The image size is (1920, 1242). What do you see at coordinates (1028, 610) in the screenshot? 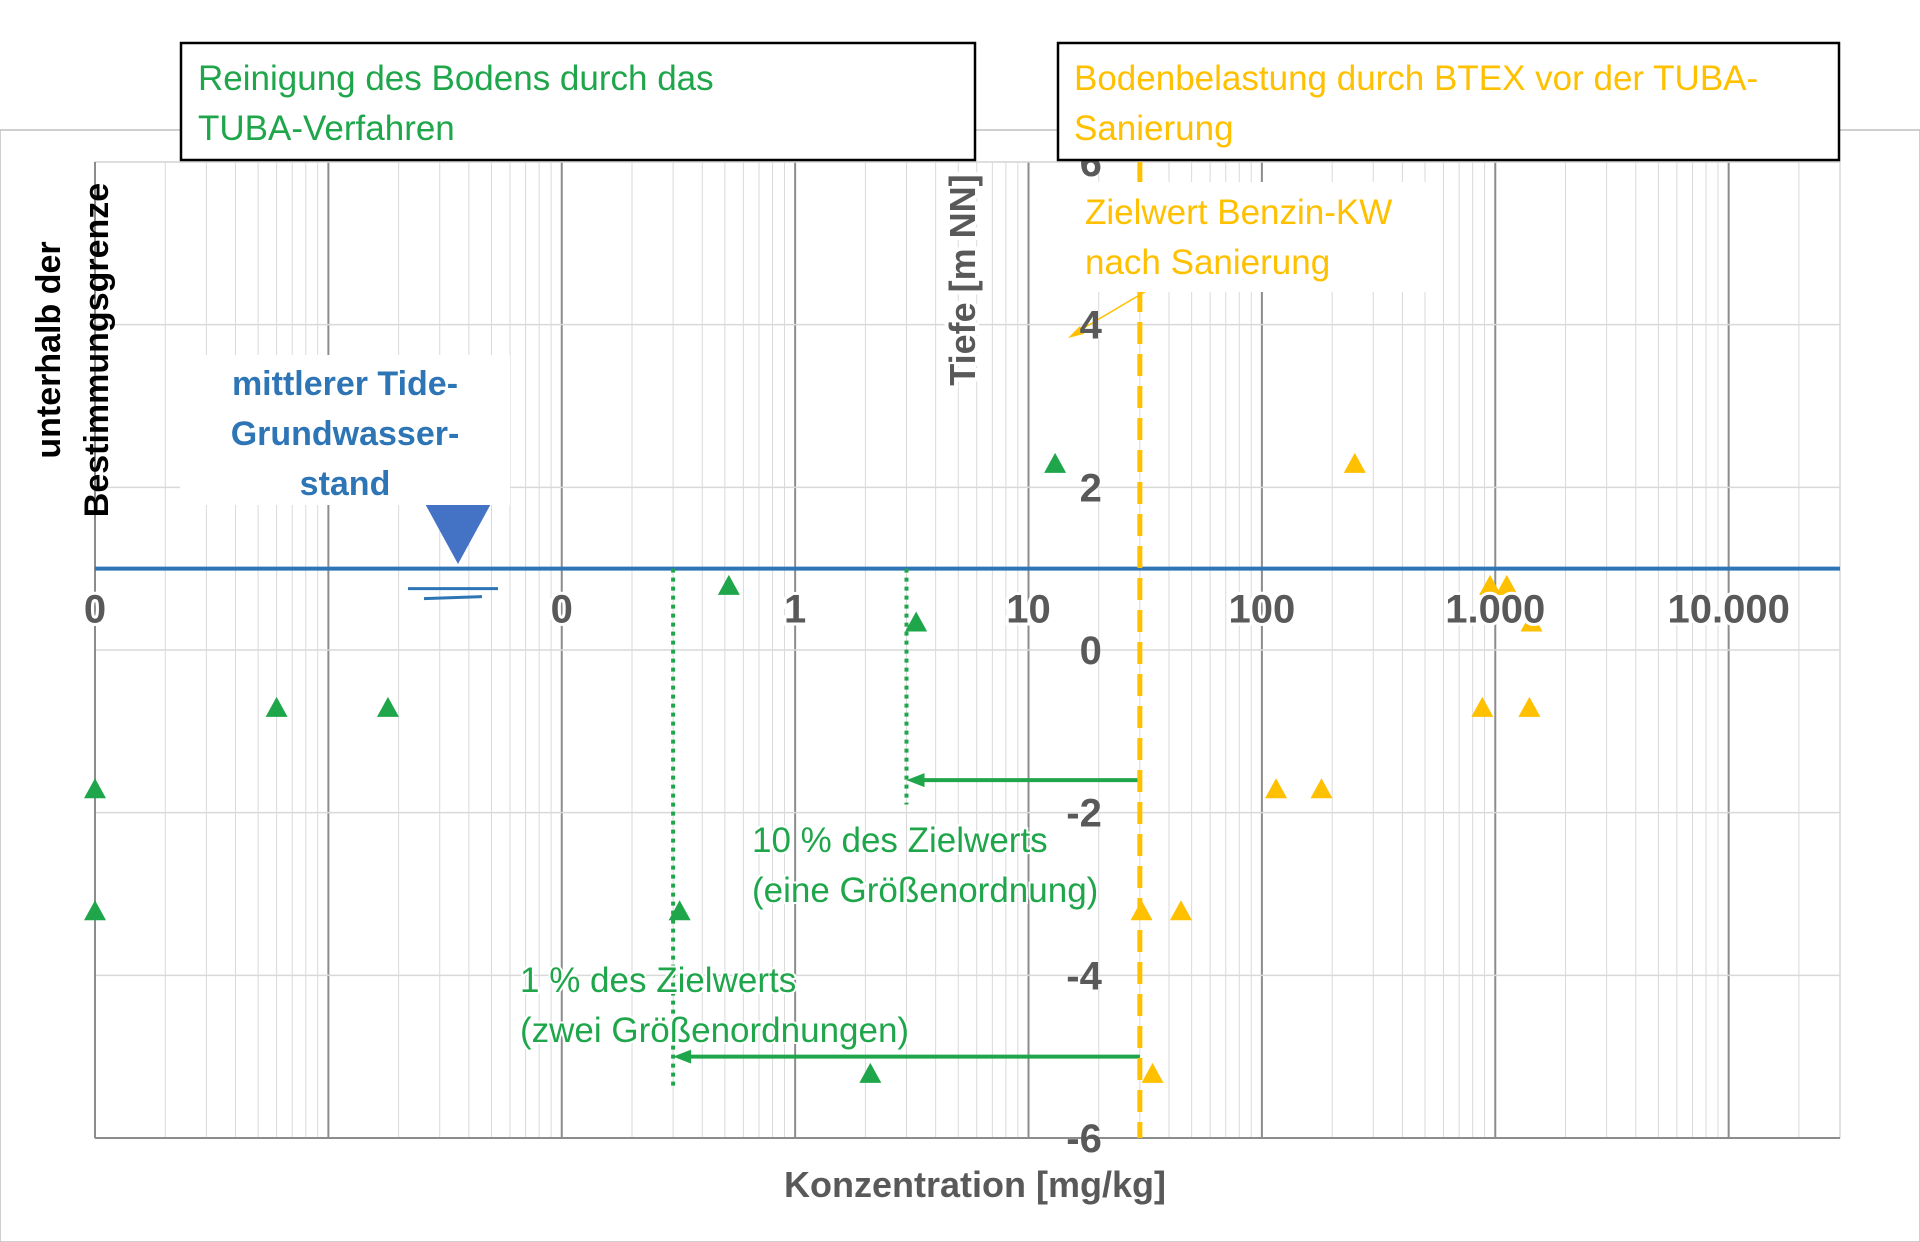
I see `x-tick-label: 10` at bounding box center [1028, 610].